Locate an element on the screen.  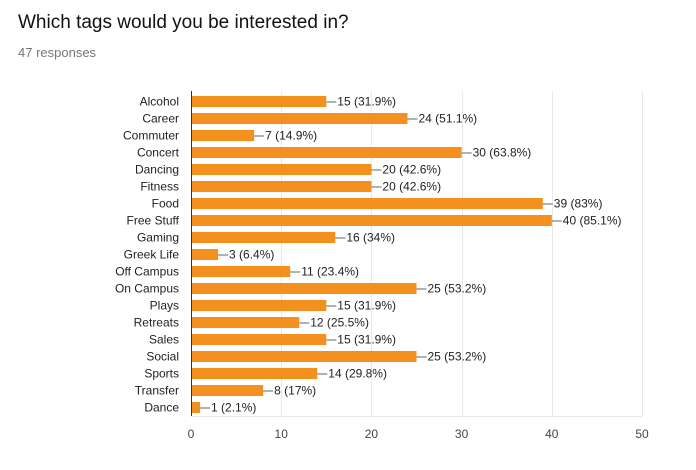
x-tick-label: 50 is located at coordinates (642, 434).